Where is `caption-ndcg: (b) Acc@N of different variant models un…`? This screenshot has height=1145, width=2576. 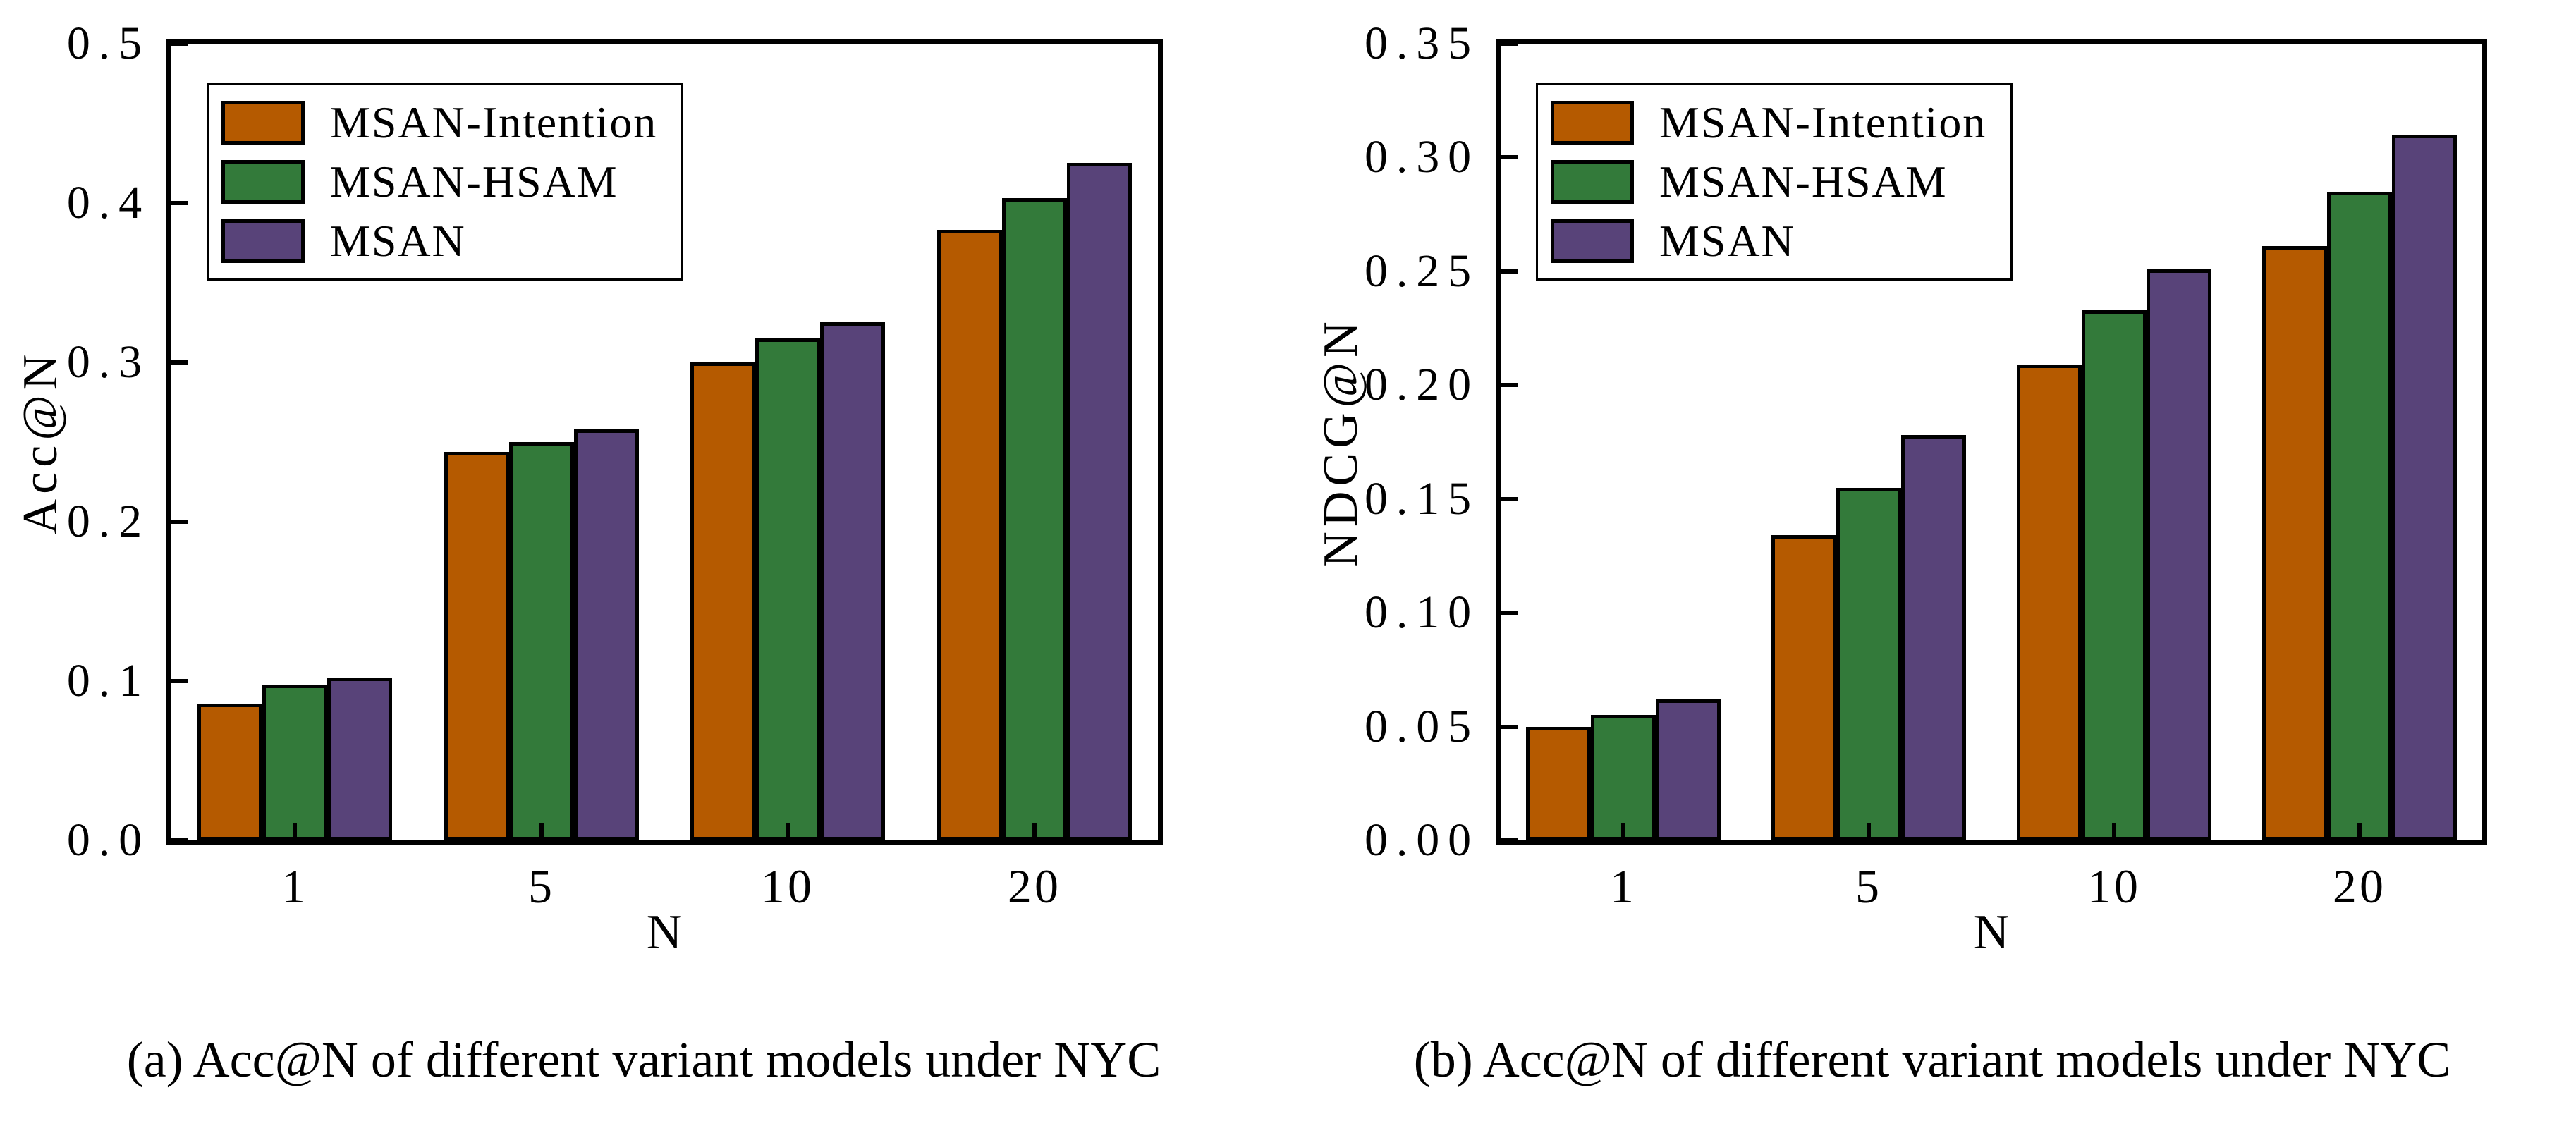
caption-ndcg: (b) Acc@N of different variant models un… is located at coordinates (1932, 1059).